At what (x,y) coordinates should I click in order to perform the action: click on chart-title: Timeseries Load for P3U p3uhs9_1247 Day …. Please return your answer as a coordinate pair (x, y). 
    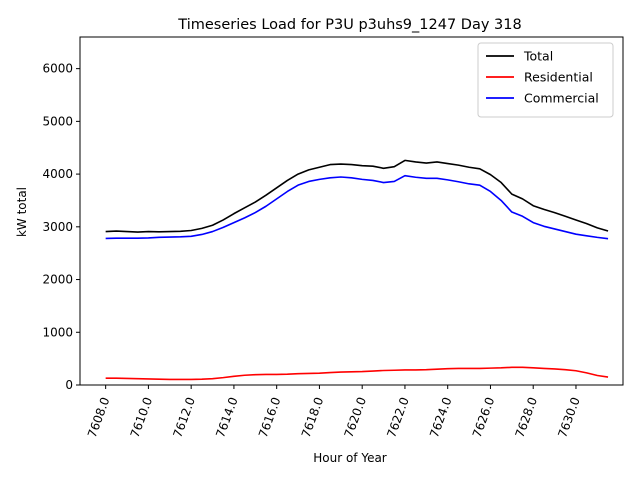
    Looking at the image, I should click on (349, 25).